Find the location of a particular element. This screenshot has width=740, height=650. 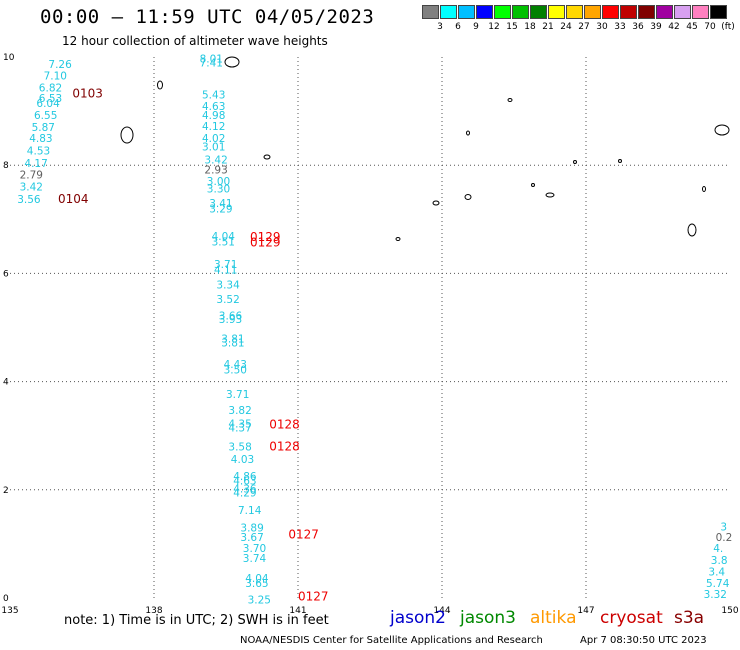

track-label: 0129 is located at coordinates (265, 237).